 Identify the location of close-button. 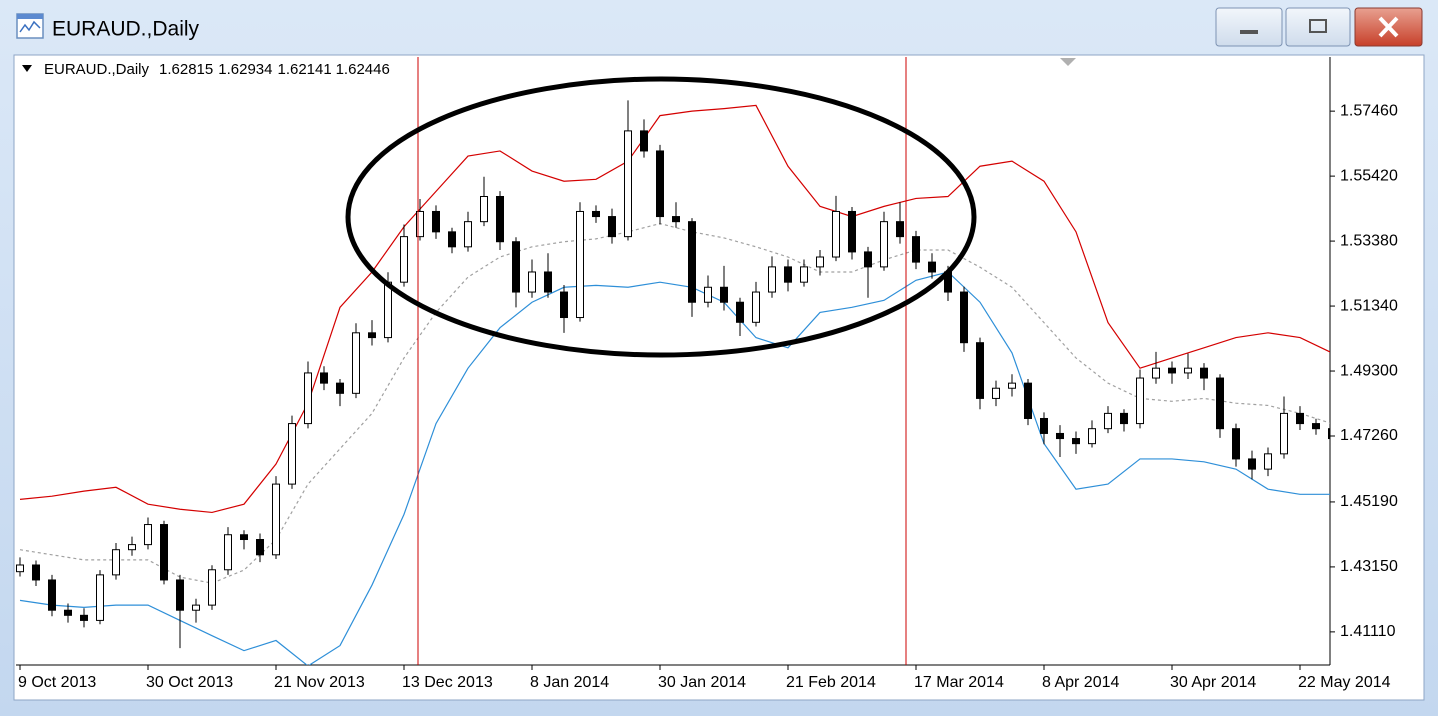
(1388, 27).